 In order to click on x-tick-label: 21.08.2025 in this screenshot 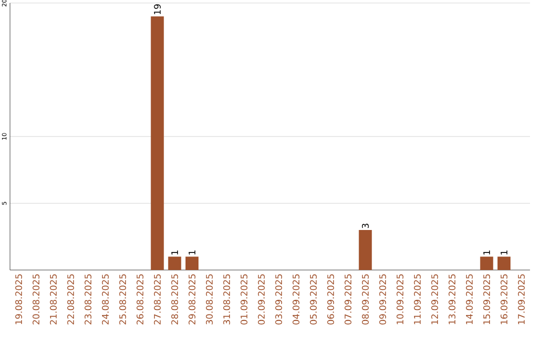, I will do `click(53, 299)`.